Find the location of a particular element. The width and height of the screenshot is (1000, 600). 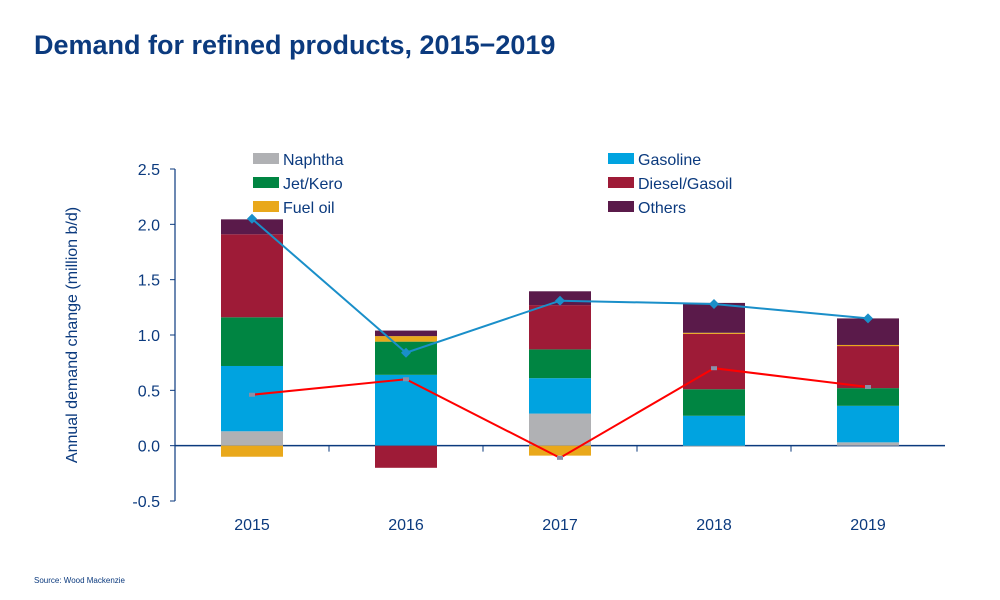

bar-gasoline-2016 is located at coordinates (406, 410).